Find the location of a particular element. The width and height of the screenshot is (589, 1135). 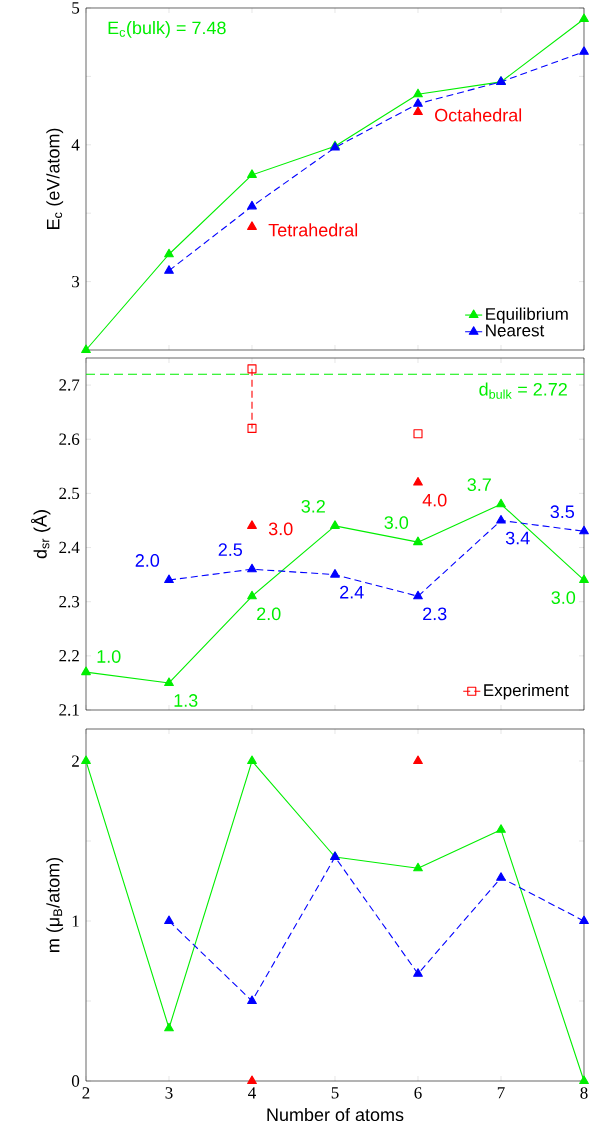

x-tick-label: 2 is located at coordinates (86, 1093).